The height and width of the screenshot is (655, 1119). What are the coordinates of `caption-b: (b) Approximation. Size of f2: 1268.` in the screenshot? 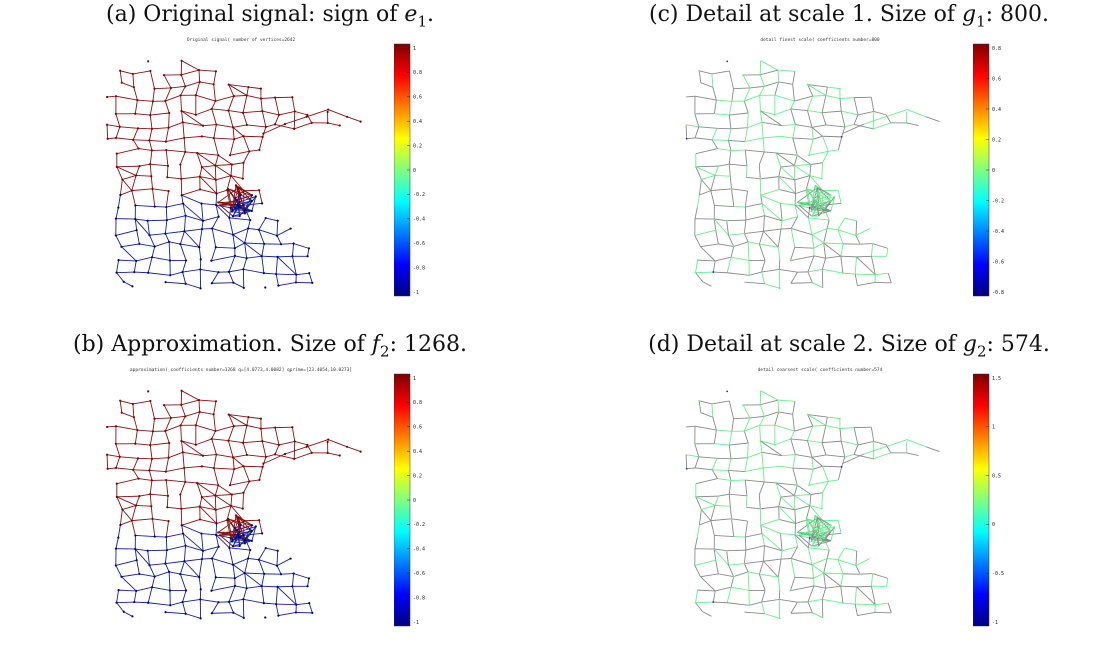 It's located at (270, 346).